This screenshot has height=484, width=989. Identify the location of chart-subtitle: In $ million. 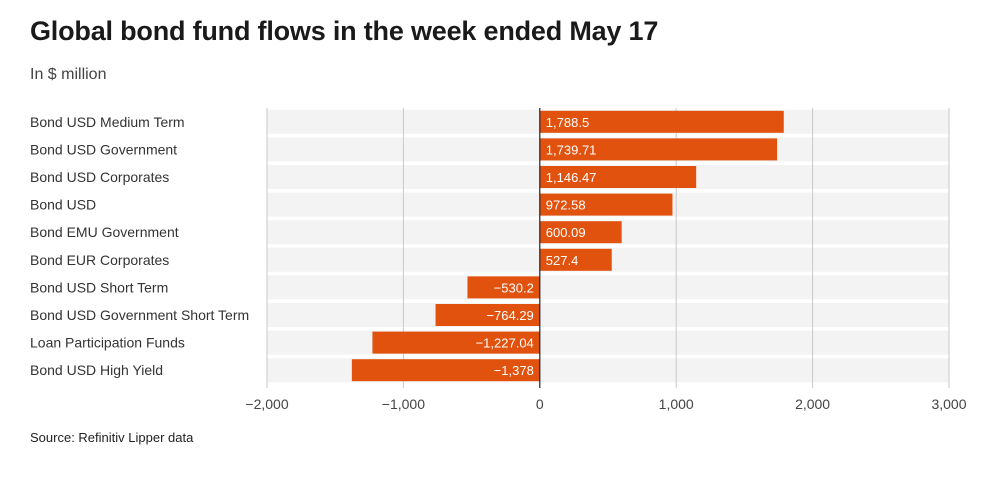
(68, 74).